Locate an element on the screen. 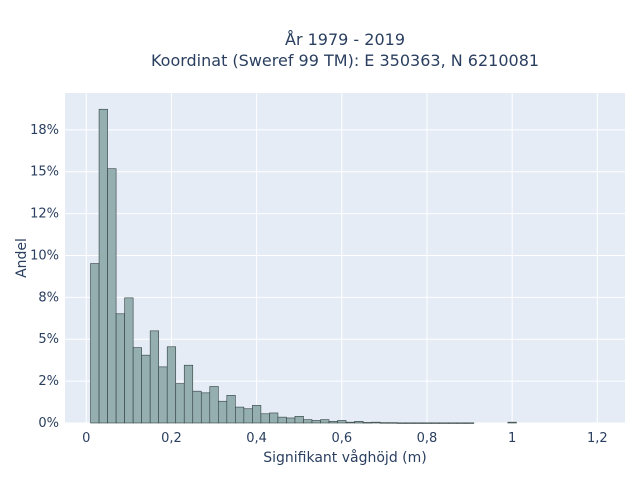 This screenshot has width=640, height=480. y-tick-label-1: 2% is located at coordinates (48, 381).